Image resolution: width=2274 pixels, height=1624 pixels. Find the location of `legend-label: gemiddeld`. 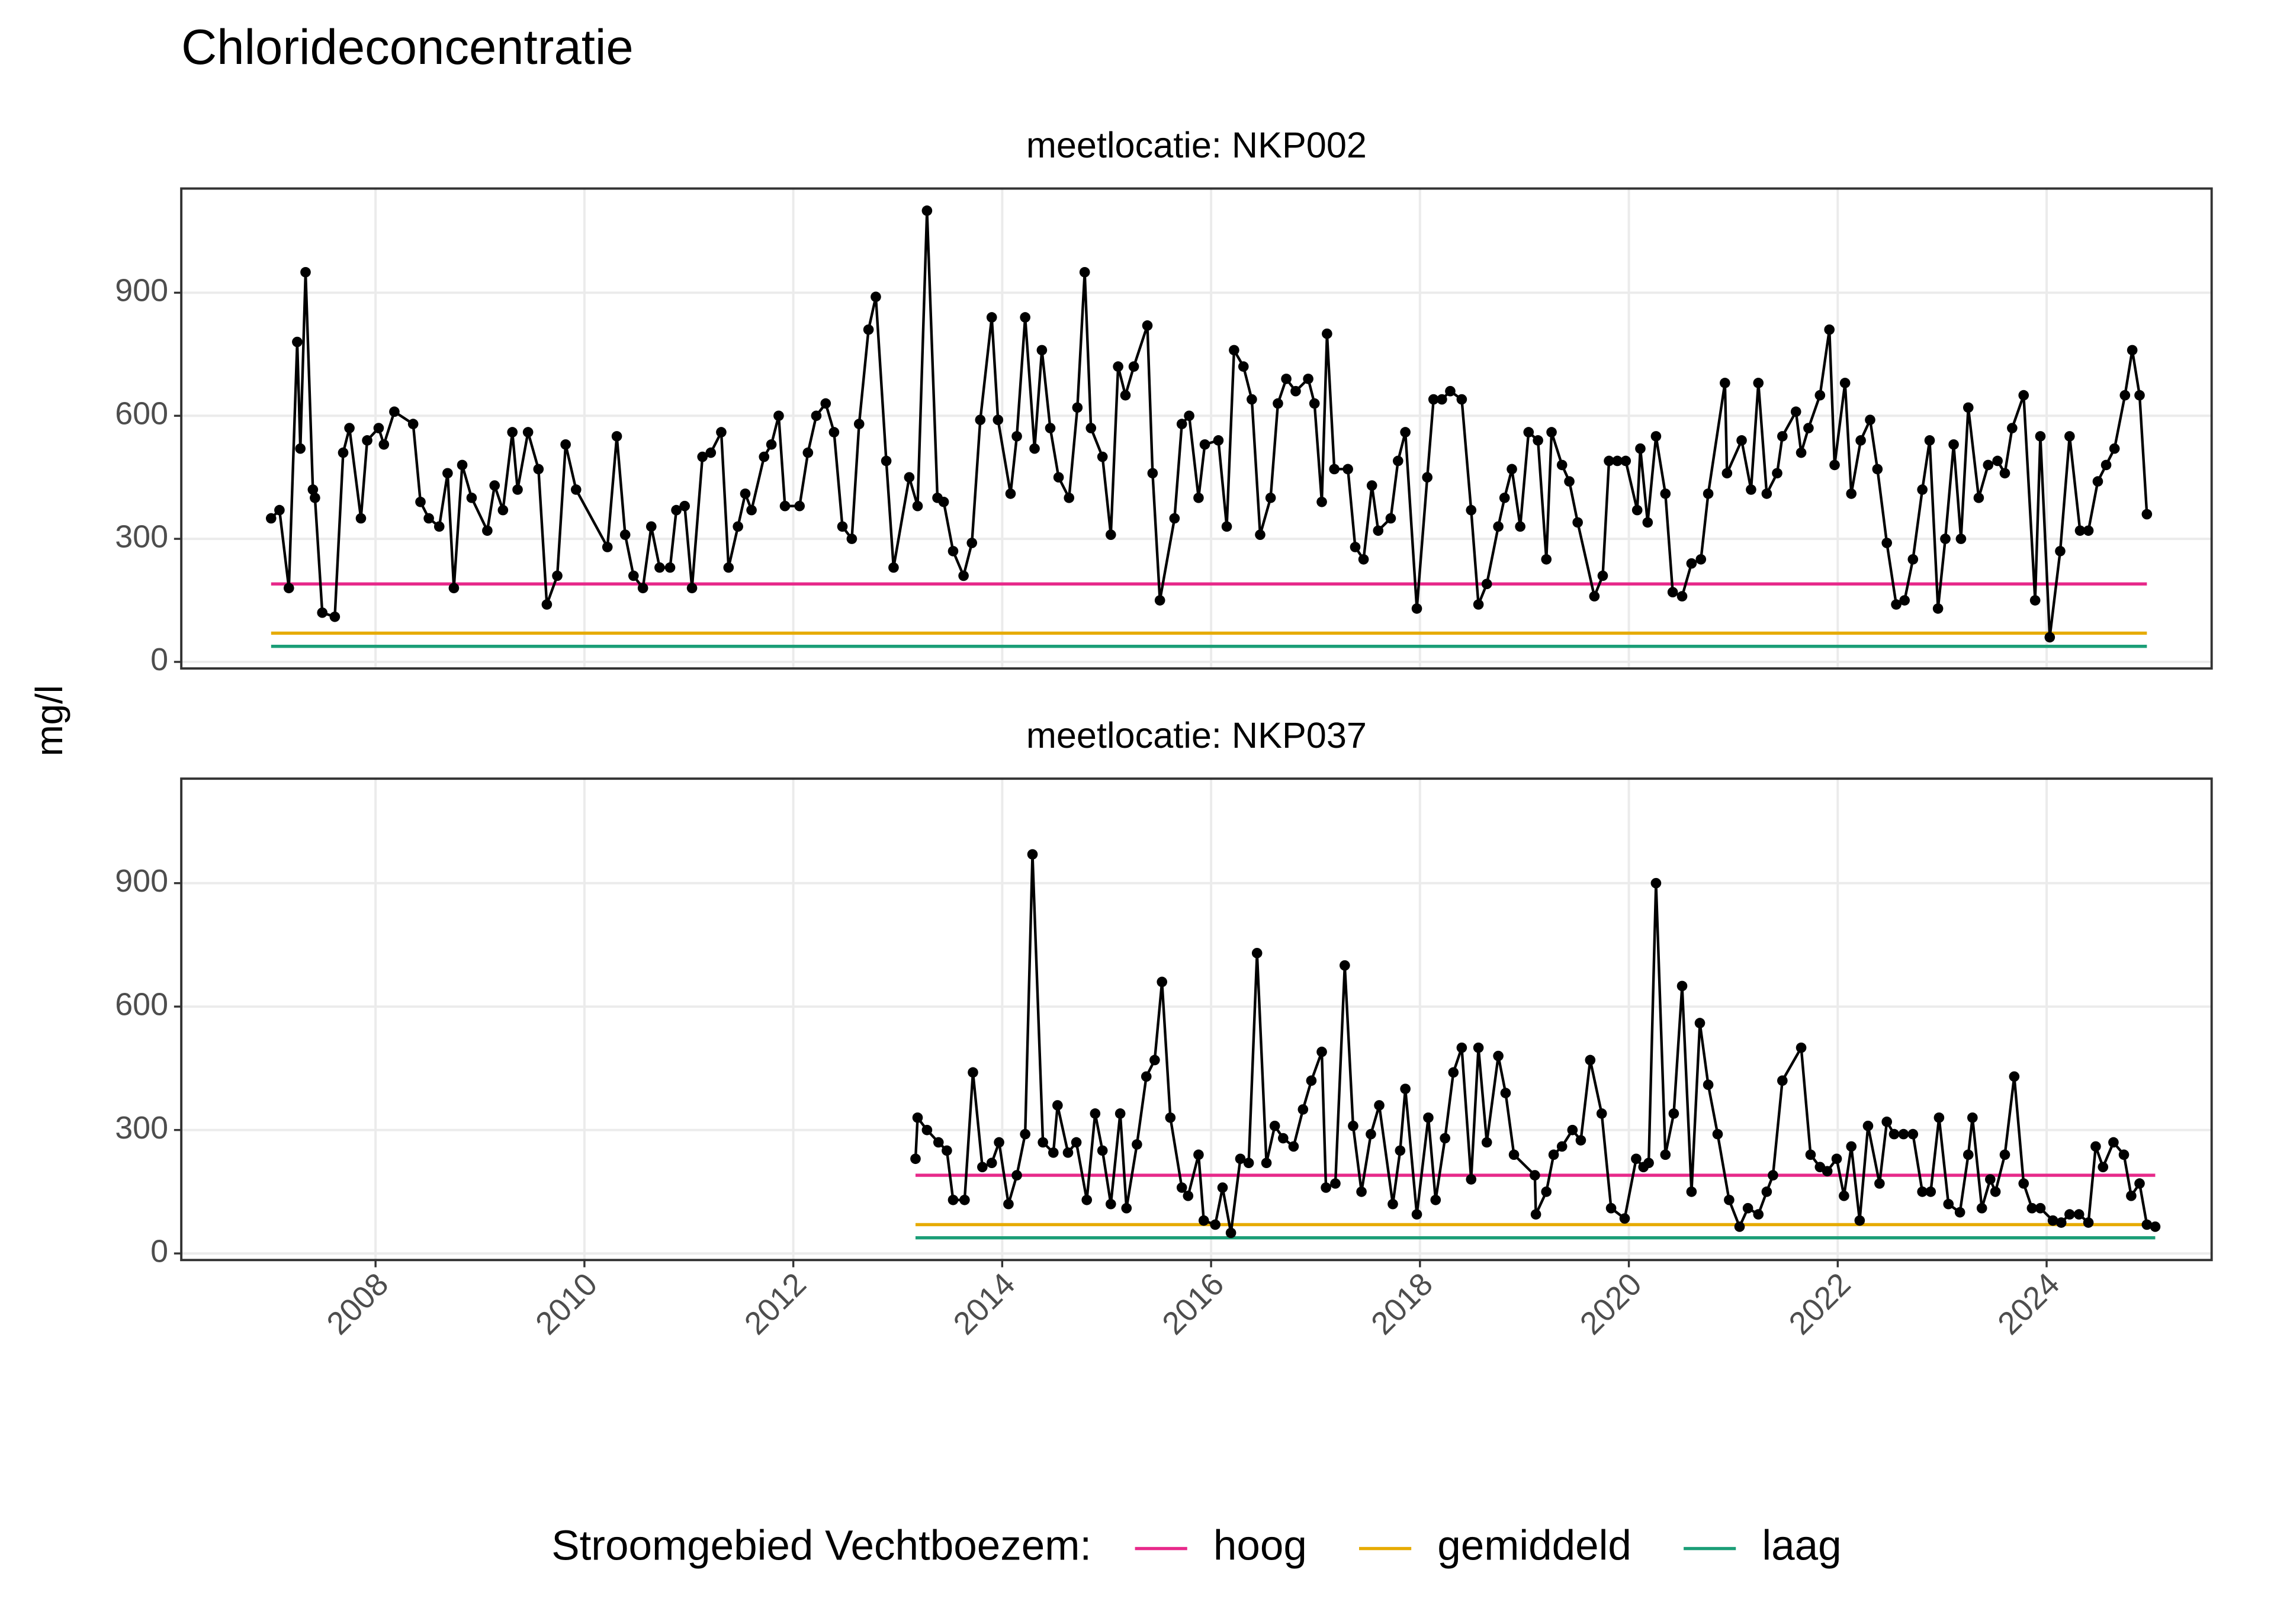

legend-label: gemiddeld is located at coordinates (1534, 1545).